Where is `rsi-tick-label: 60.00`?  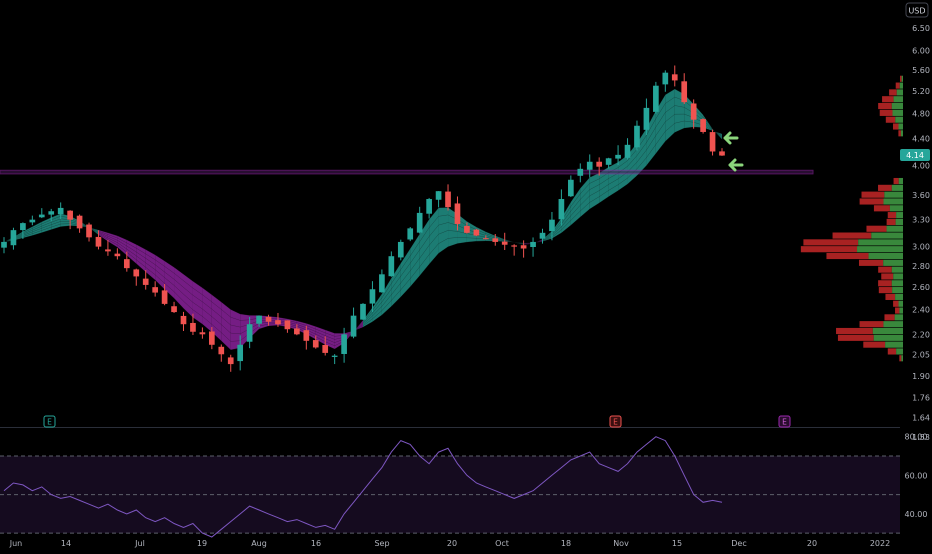 rsi-tick-label: 60.00 is located at coordinates (916, 475).